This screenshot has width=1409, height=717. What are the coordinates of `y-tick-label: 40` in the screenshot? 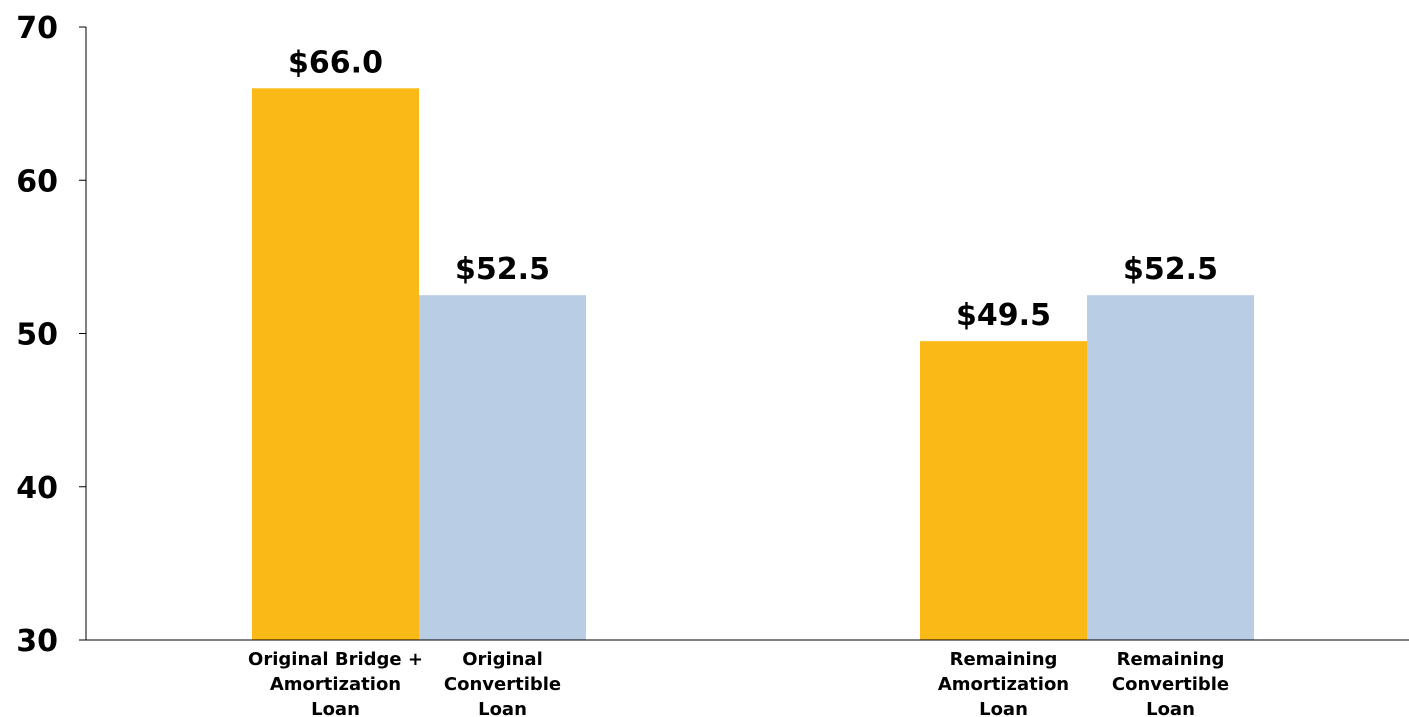 It's located at (37, 488).